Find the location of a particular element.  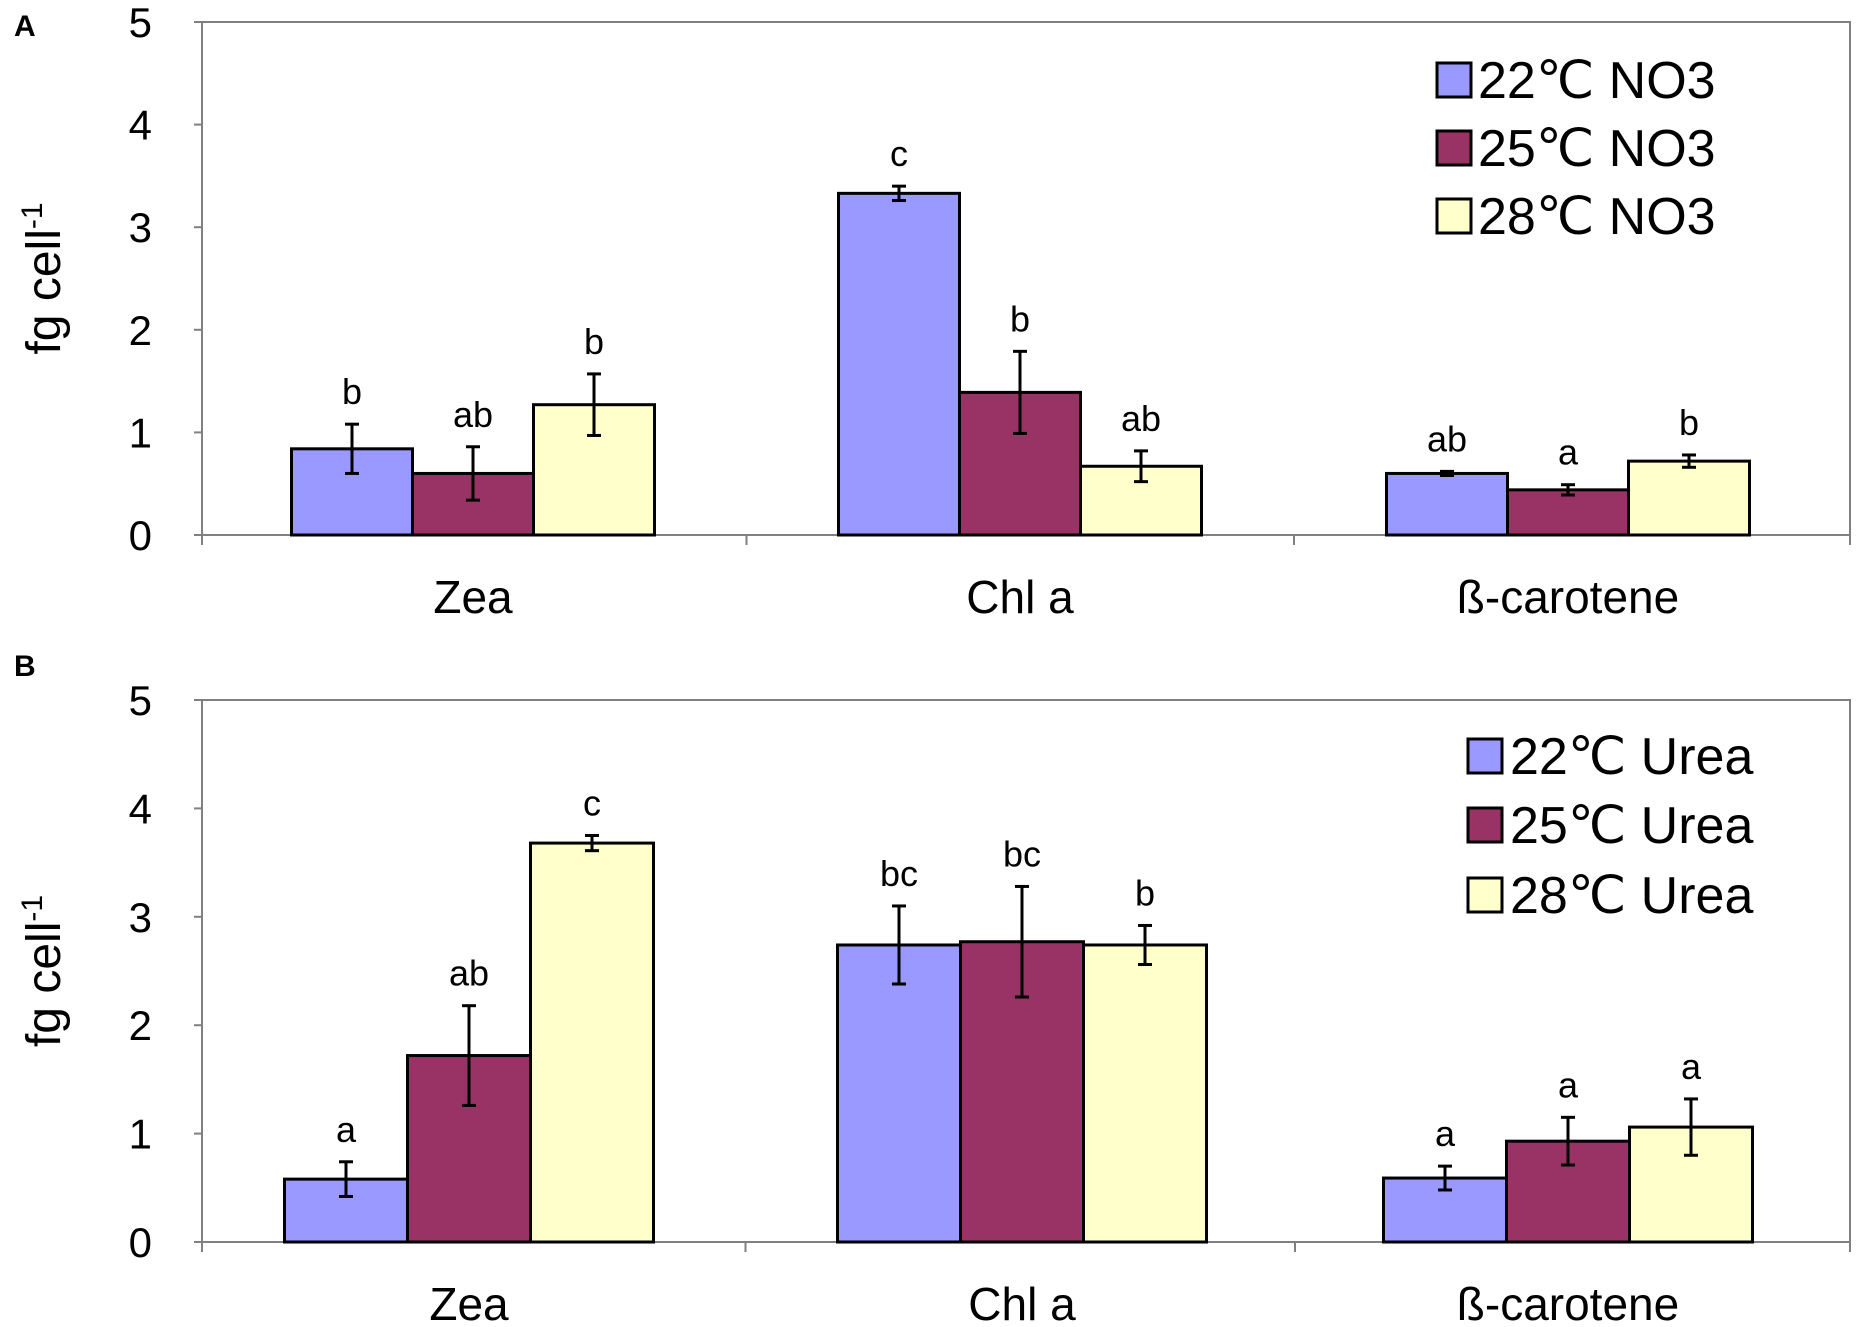

legend-label: 28℃ Urea is located at coordinates (1631, 896).